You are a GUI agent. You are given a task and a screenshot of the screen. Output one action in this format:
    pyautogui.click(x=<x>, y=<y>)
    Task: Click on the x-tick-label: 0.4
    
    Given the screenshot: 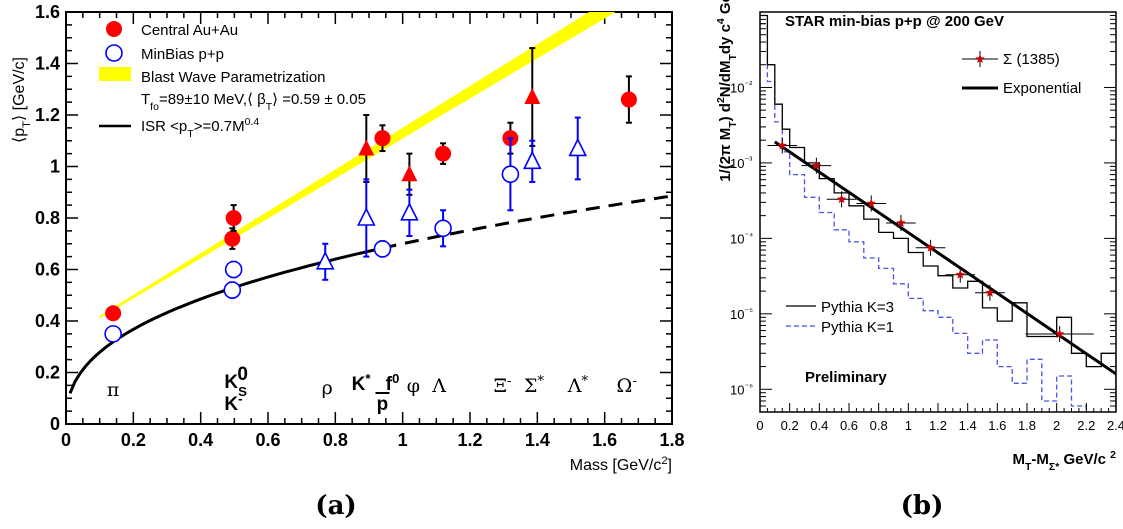 What is the action you would take?
    pyautogui.click(x=200, y=440)
    